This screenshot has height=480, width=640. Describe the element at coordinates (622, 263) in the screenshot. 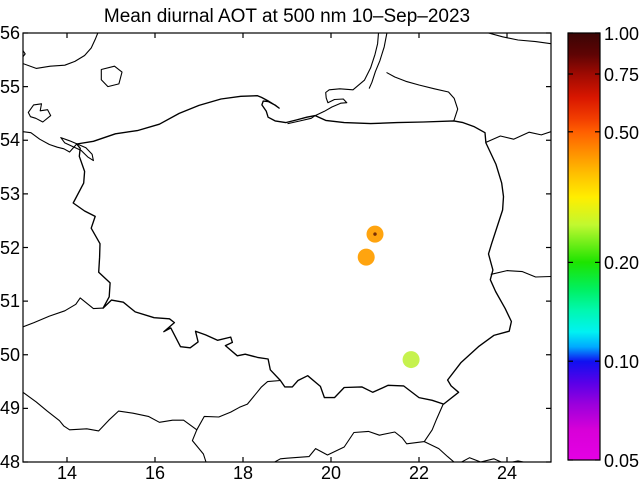

I see `colorbar-tick-label: 0.20` at that location.